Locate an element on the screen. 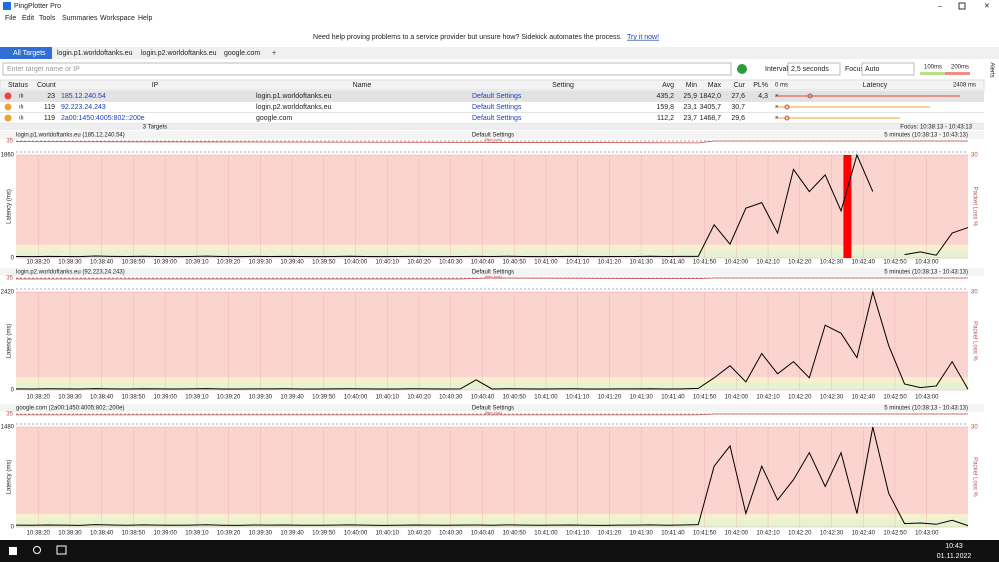 The height and width of the screenshot is (562, 999). x-tick-label: 10:38:40 is located at coordinates (102, 263).